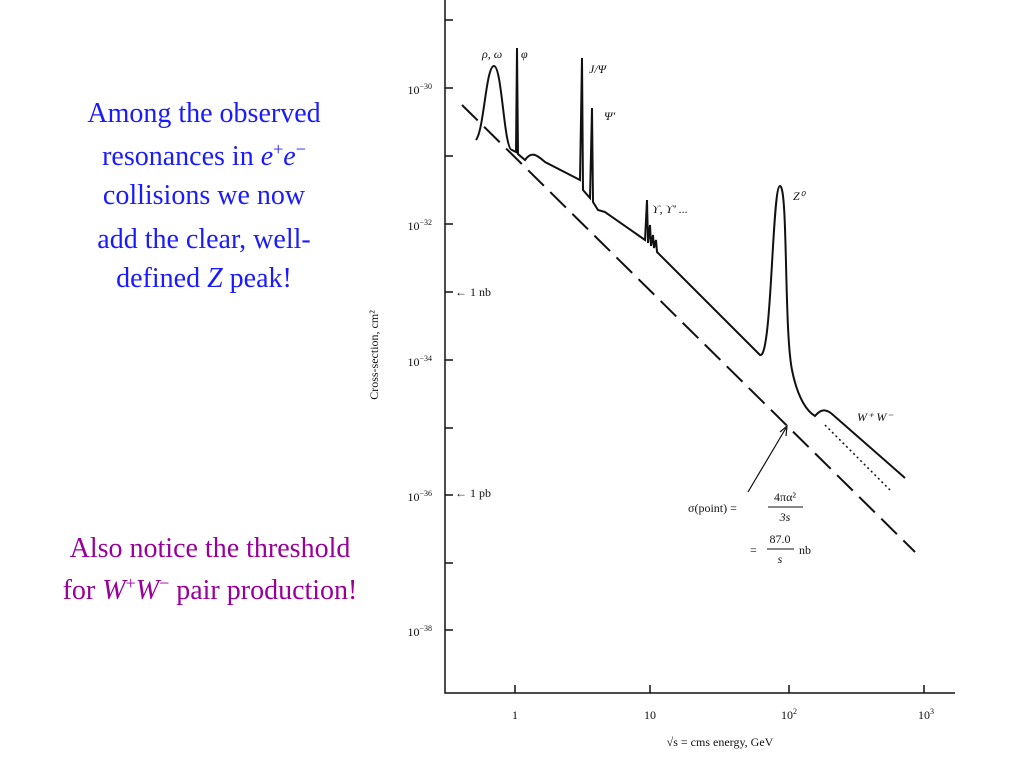 This screenshot has height=768, width=1024. What do you see at coordinates (473, 292) in the screenshot?
I see `unit-marker: ← 1 nb` at bounding box center [473, 292].